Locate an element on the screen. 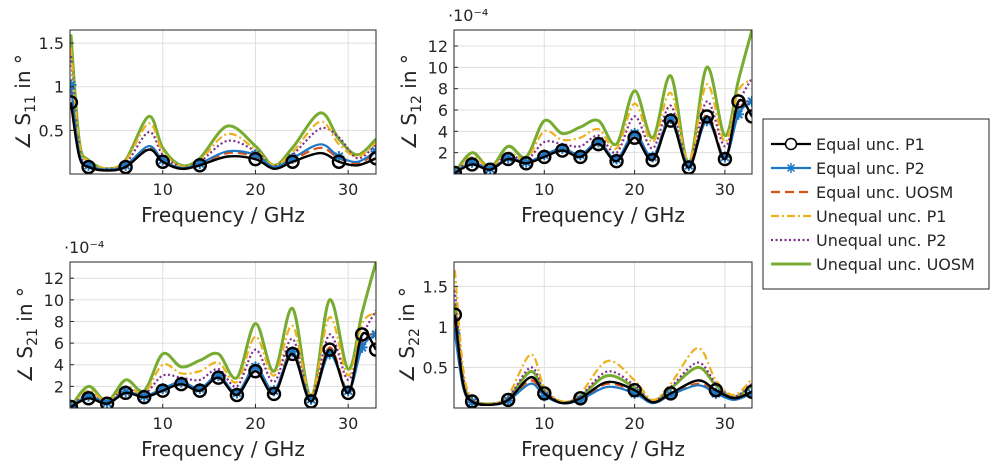 This screenshot has width=997, height=472. legend-label: Unequal unc. P1 is located at coordinates (881, 216).